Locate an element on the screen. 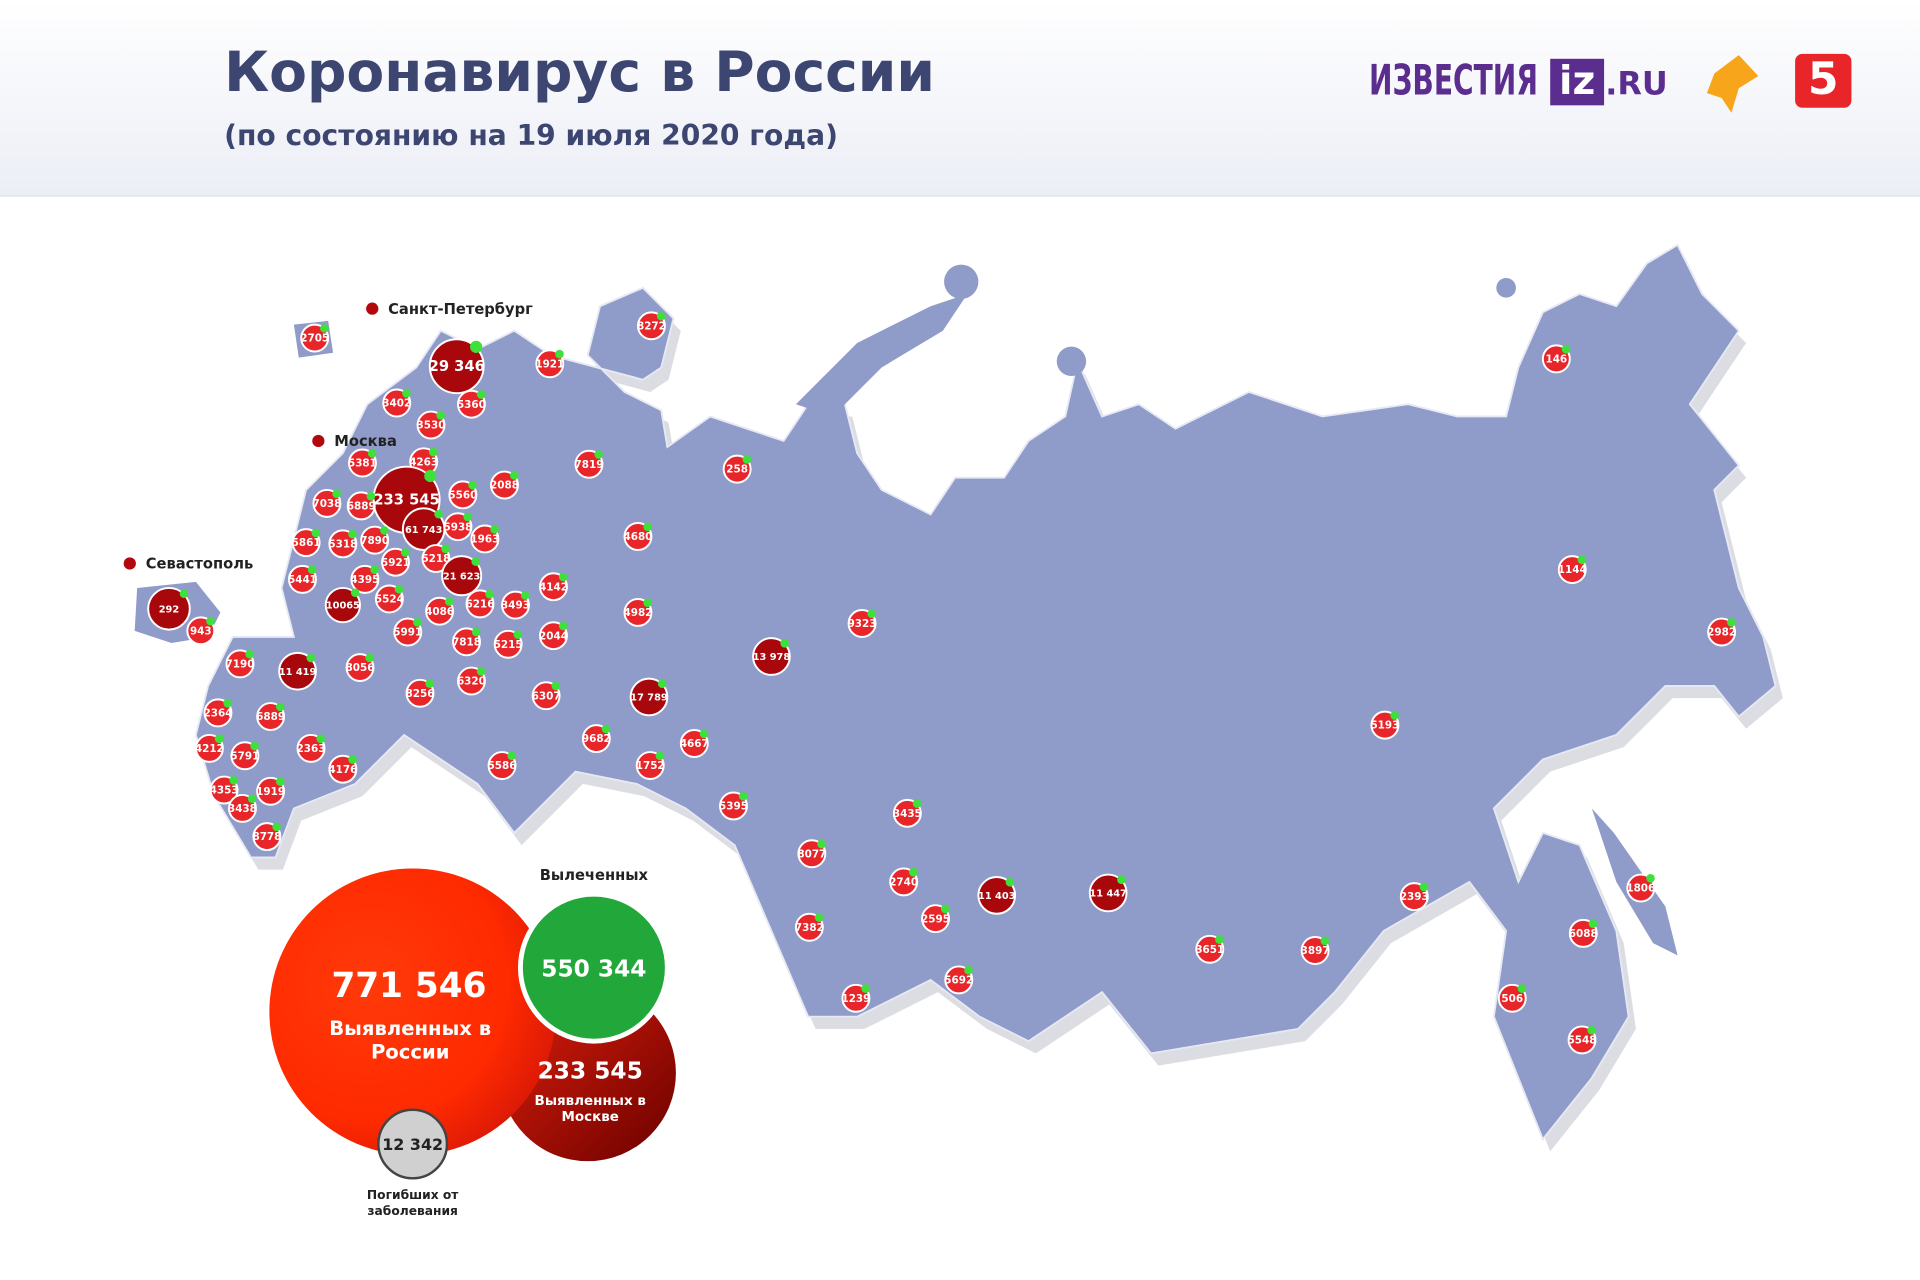 The height and width of the screenshot is (1280, 1920). region-value: 21 623 is located at coordinates (462, 576).